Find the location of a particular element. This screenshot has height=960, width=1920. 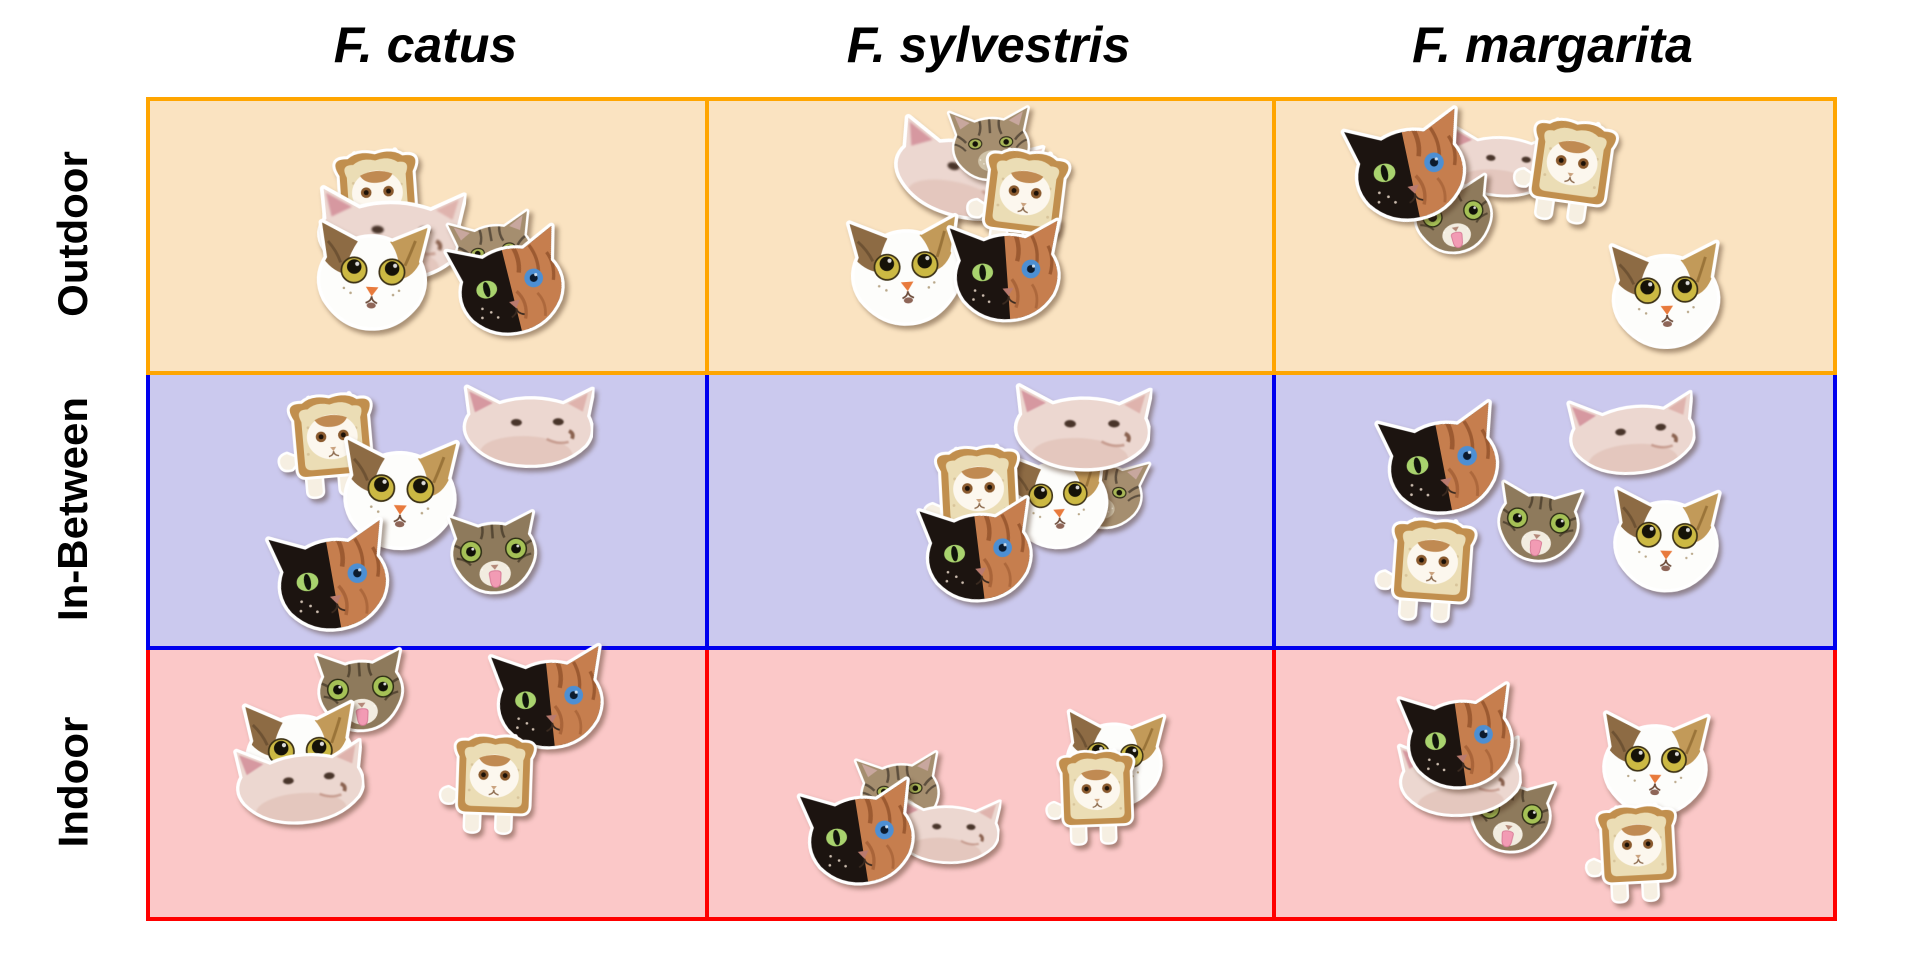

column-header-f-margarita: F. margarita is located at coordinates (1552, 45).